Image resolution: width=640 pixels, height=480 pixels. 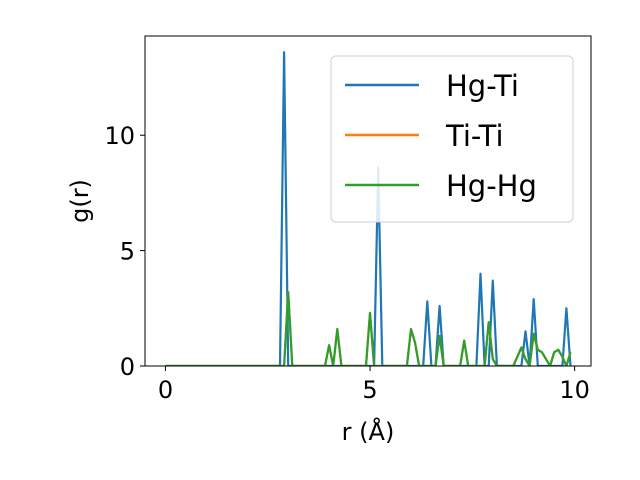 I want to click on legend-box, so click(x=452, y=139).